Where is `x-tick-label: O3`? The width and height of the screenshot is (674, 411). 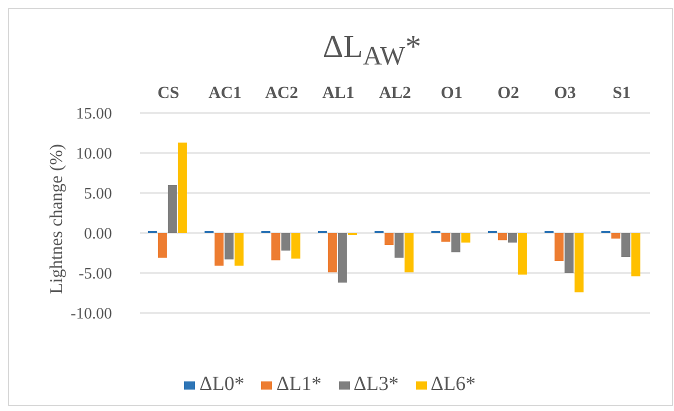
x-tick-label: O3 is located at coordinates (565, 92).